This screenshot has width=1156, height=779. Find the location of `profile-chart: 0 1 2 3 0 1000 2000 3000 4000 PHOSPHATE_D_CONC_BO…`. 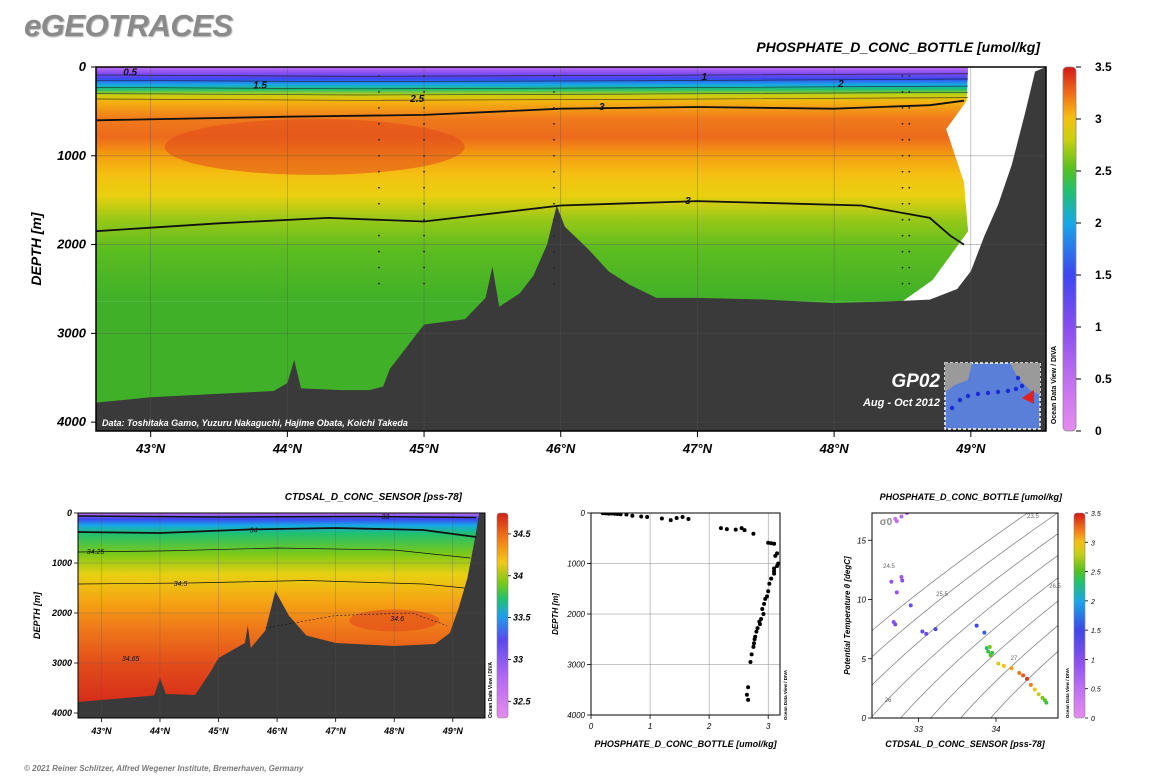

profile-chart: 0 1 2 3 0 1000 2000 3000 4000 PHOSPHATE_D_CONC_BO… is located at coordinates (669, 629).